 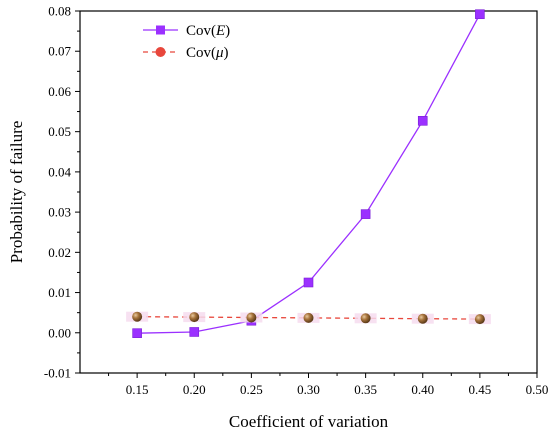 What do you see at coordinates (59, 91) in the screenshot?
I see `y-tick-label: 0.06` at bounding box center [59, 91].